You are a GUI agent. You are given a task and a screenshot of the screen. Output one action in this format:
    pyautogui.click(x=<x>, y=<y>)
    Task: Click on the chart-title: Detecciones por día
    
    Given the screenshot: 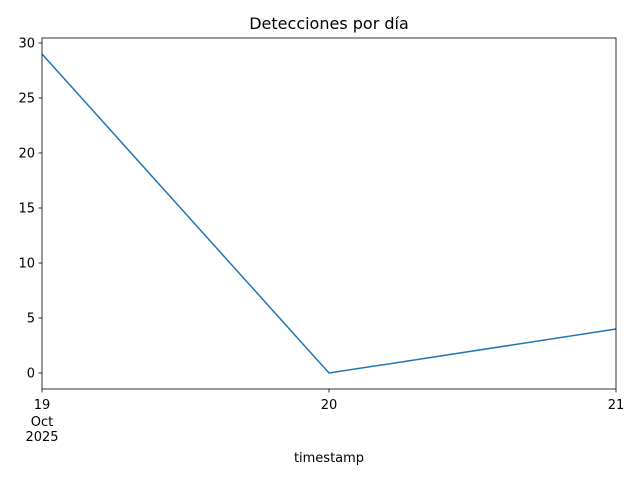 What is the action you would take?
    pyautogui.click(x=329, y=23)
    